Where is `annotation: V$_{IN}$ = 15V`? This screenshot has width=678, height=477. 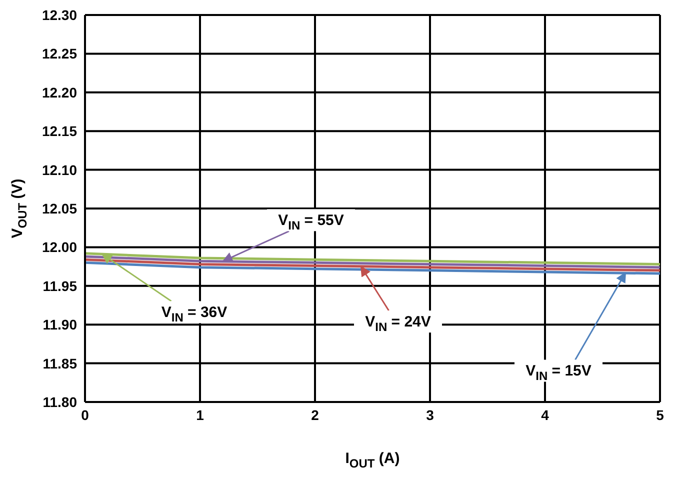 annotation: V$_{IN}$ = 15V is located at coordinates (559, 373).